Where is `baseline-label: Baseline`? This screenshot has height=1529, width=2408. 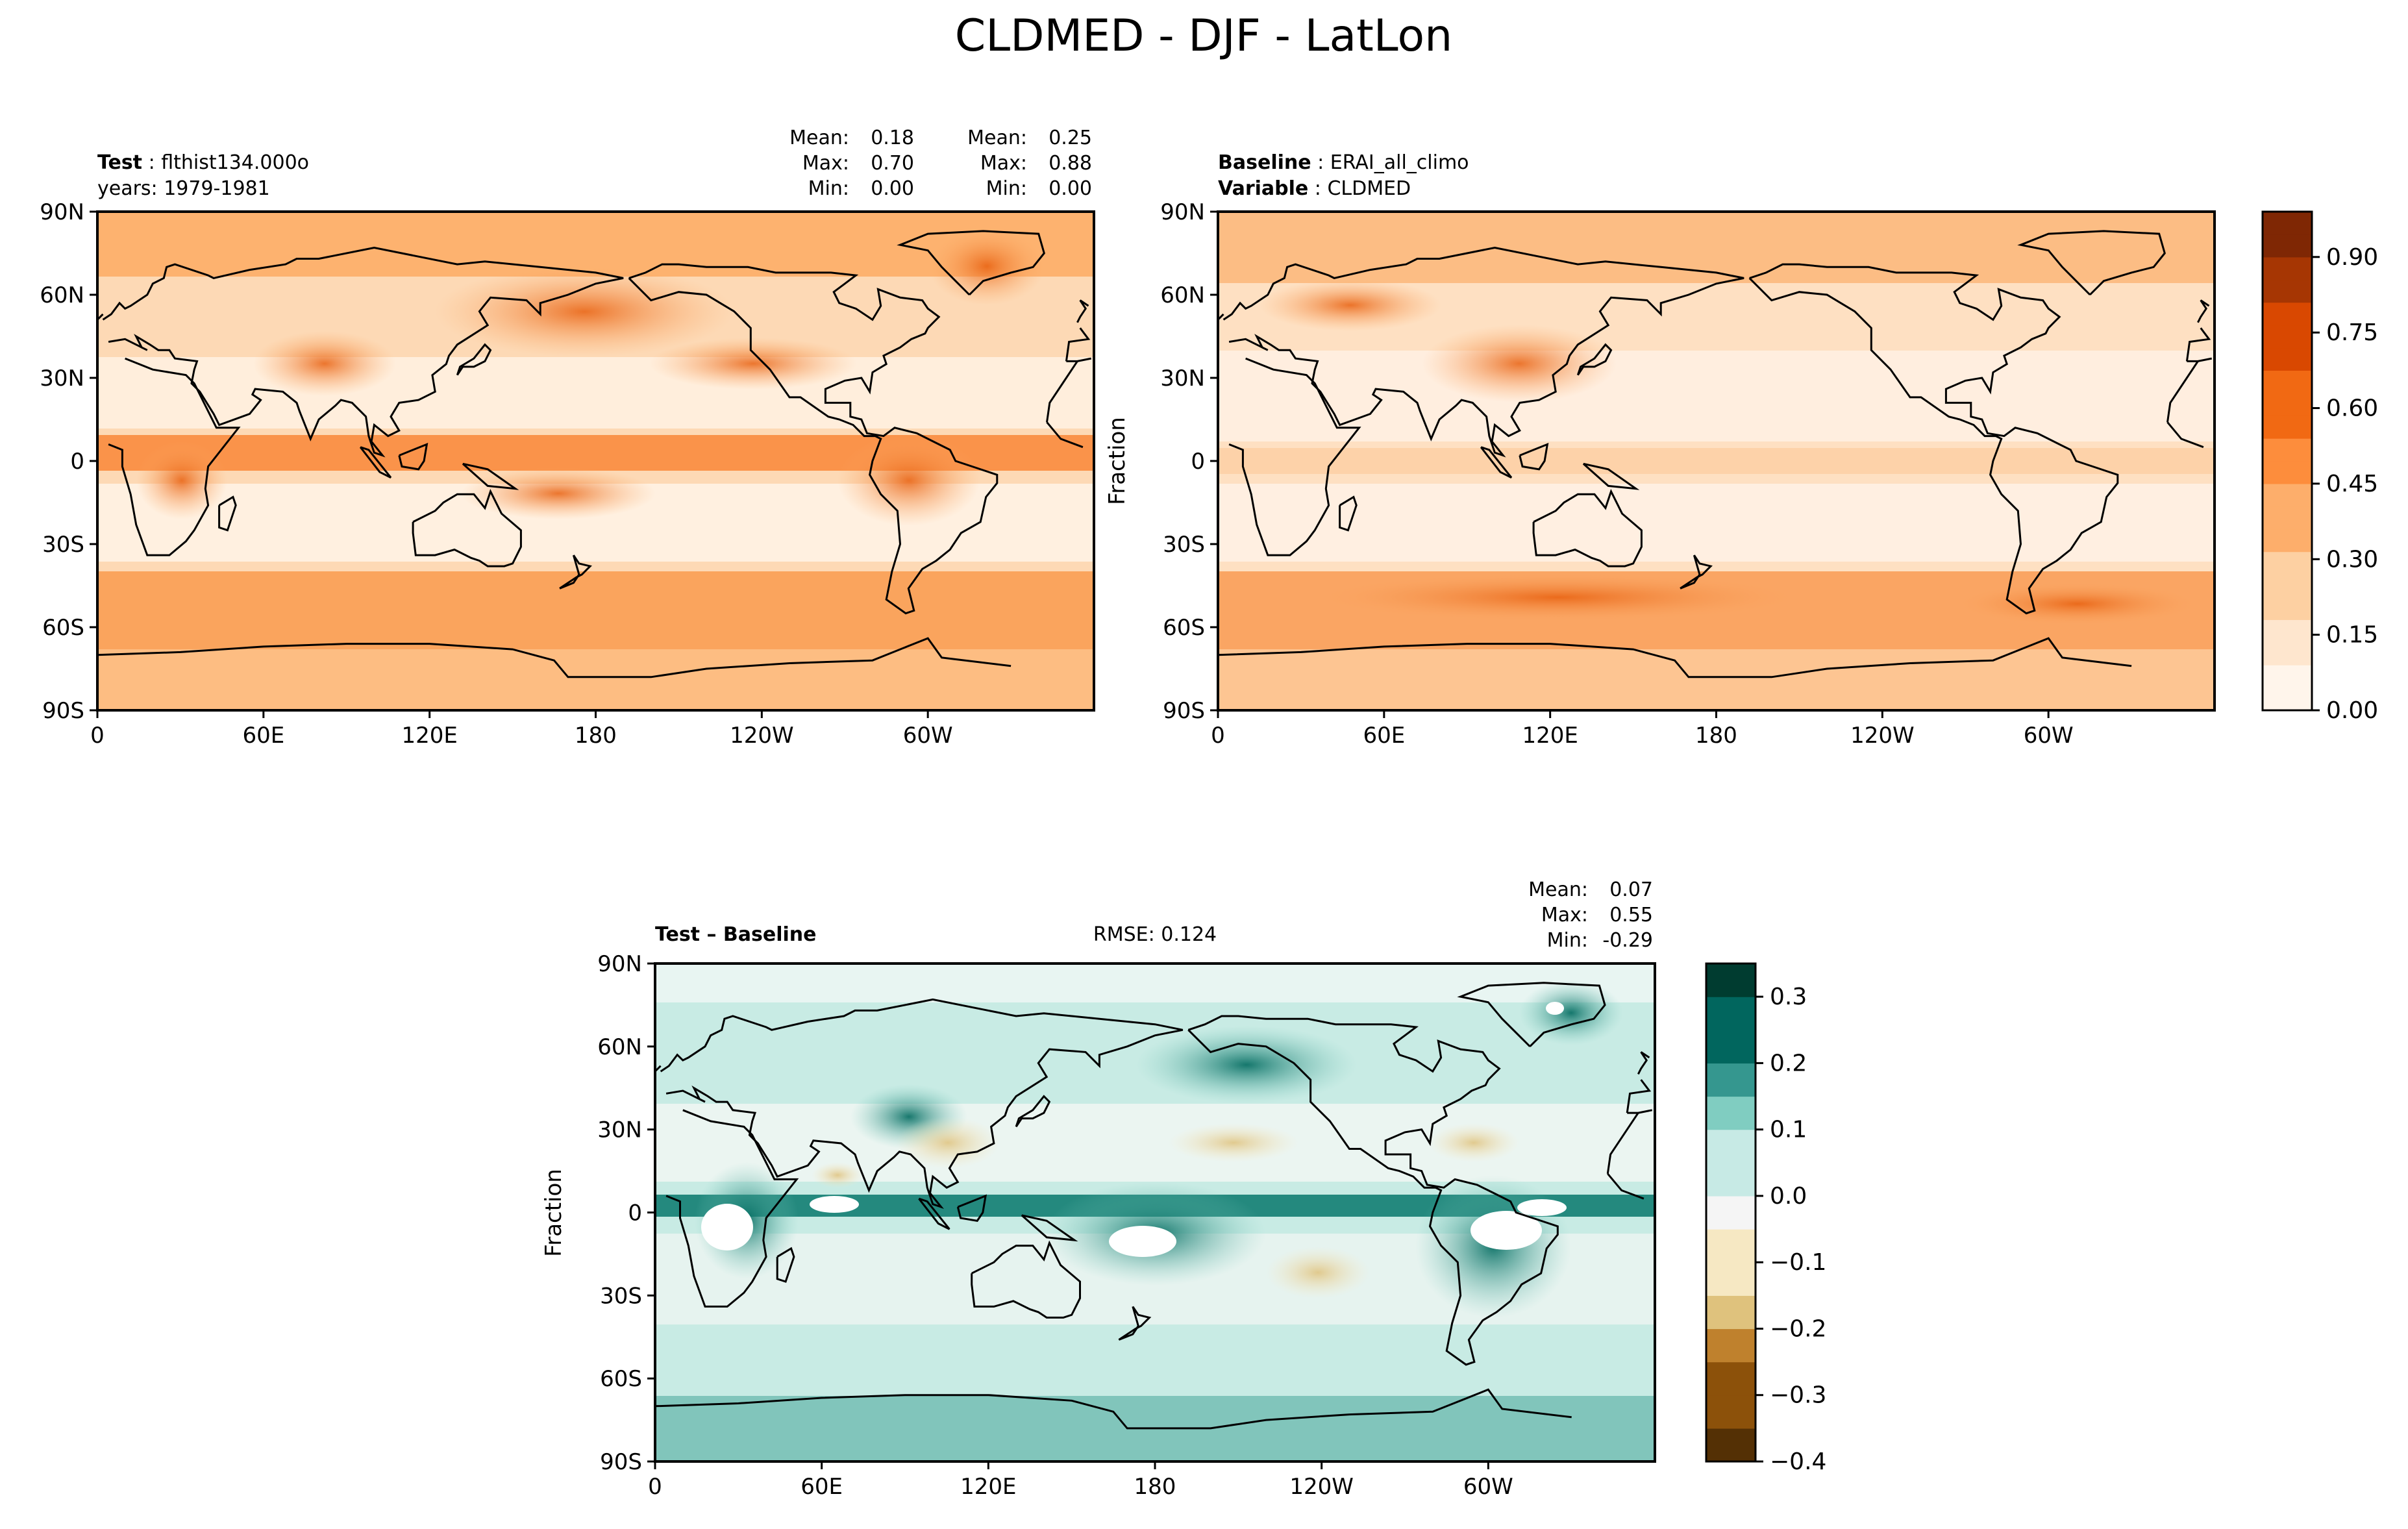 baseline-label: Baseline is located at coordinates (1264, 162).